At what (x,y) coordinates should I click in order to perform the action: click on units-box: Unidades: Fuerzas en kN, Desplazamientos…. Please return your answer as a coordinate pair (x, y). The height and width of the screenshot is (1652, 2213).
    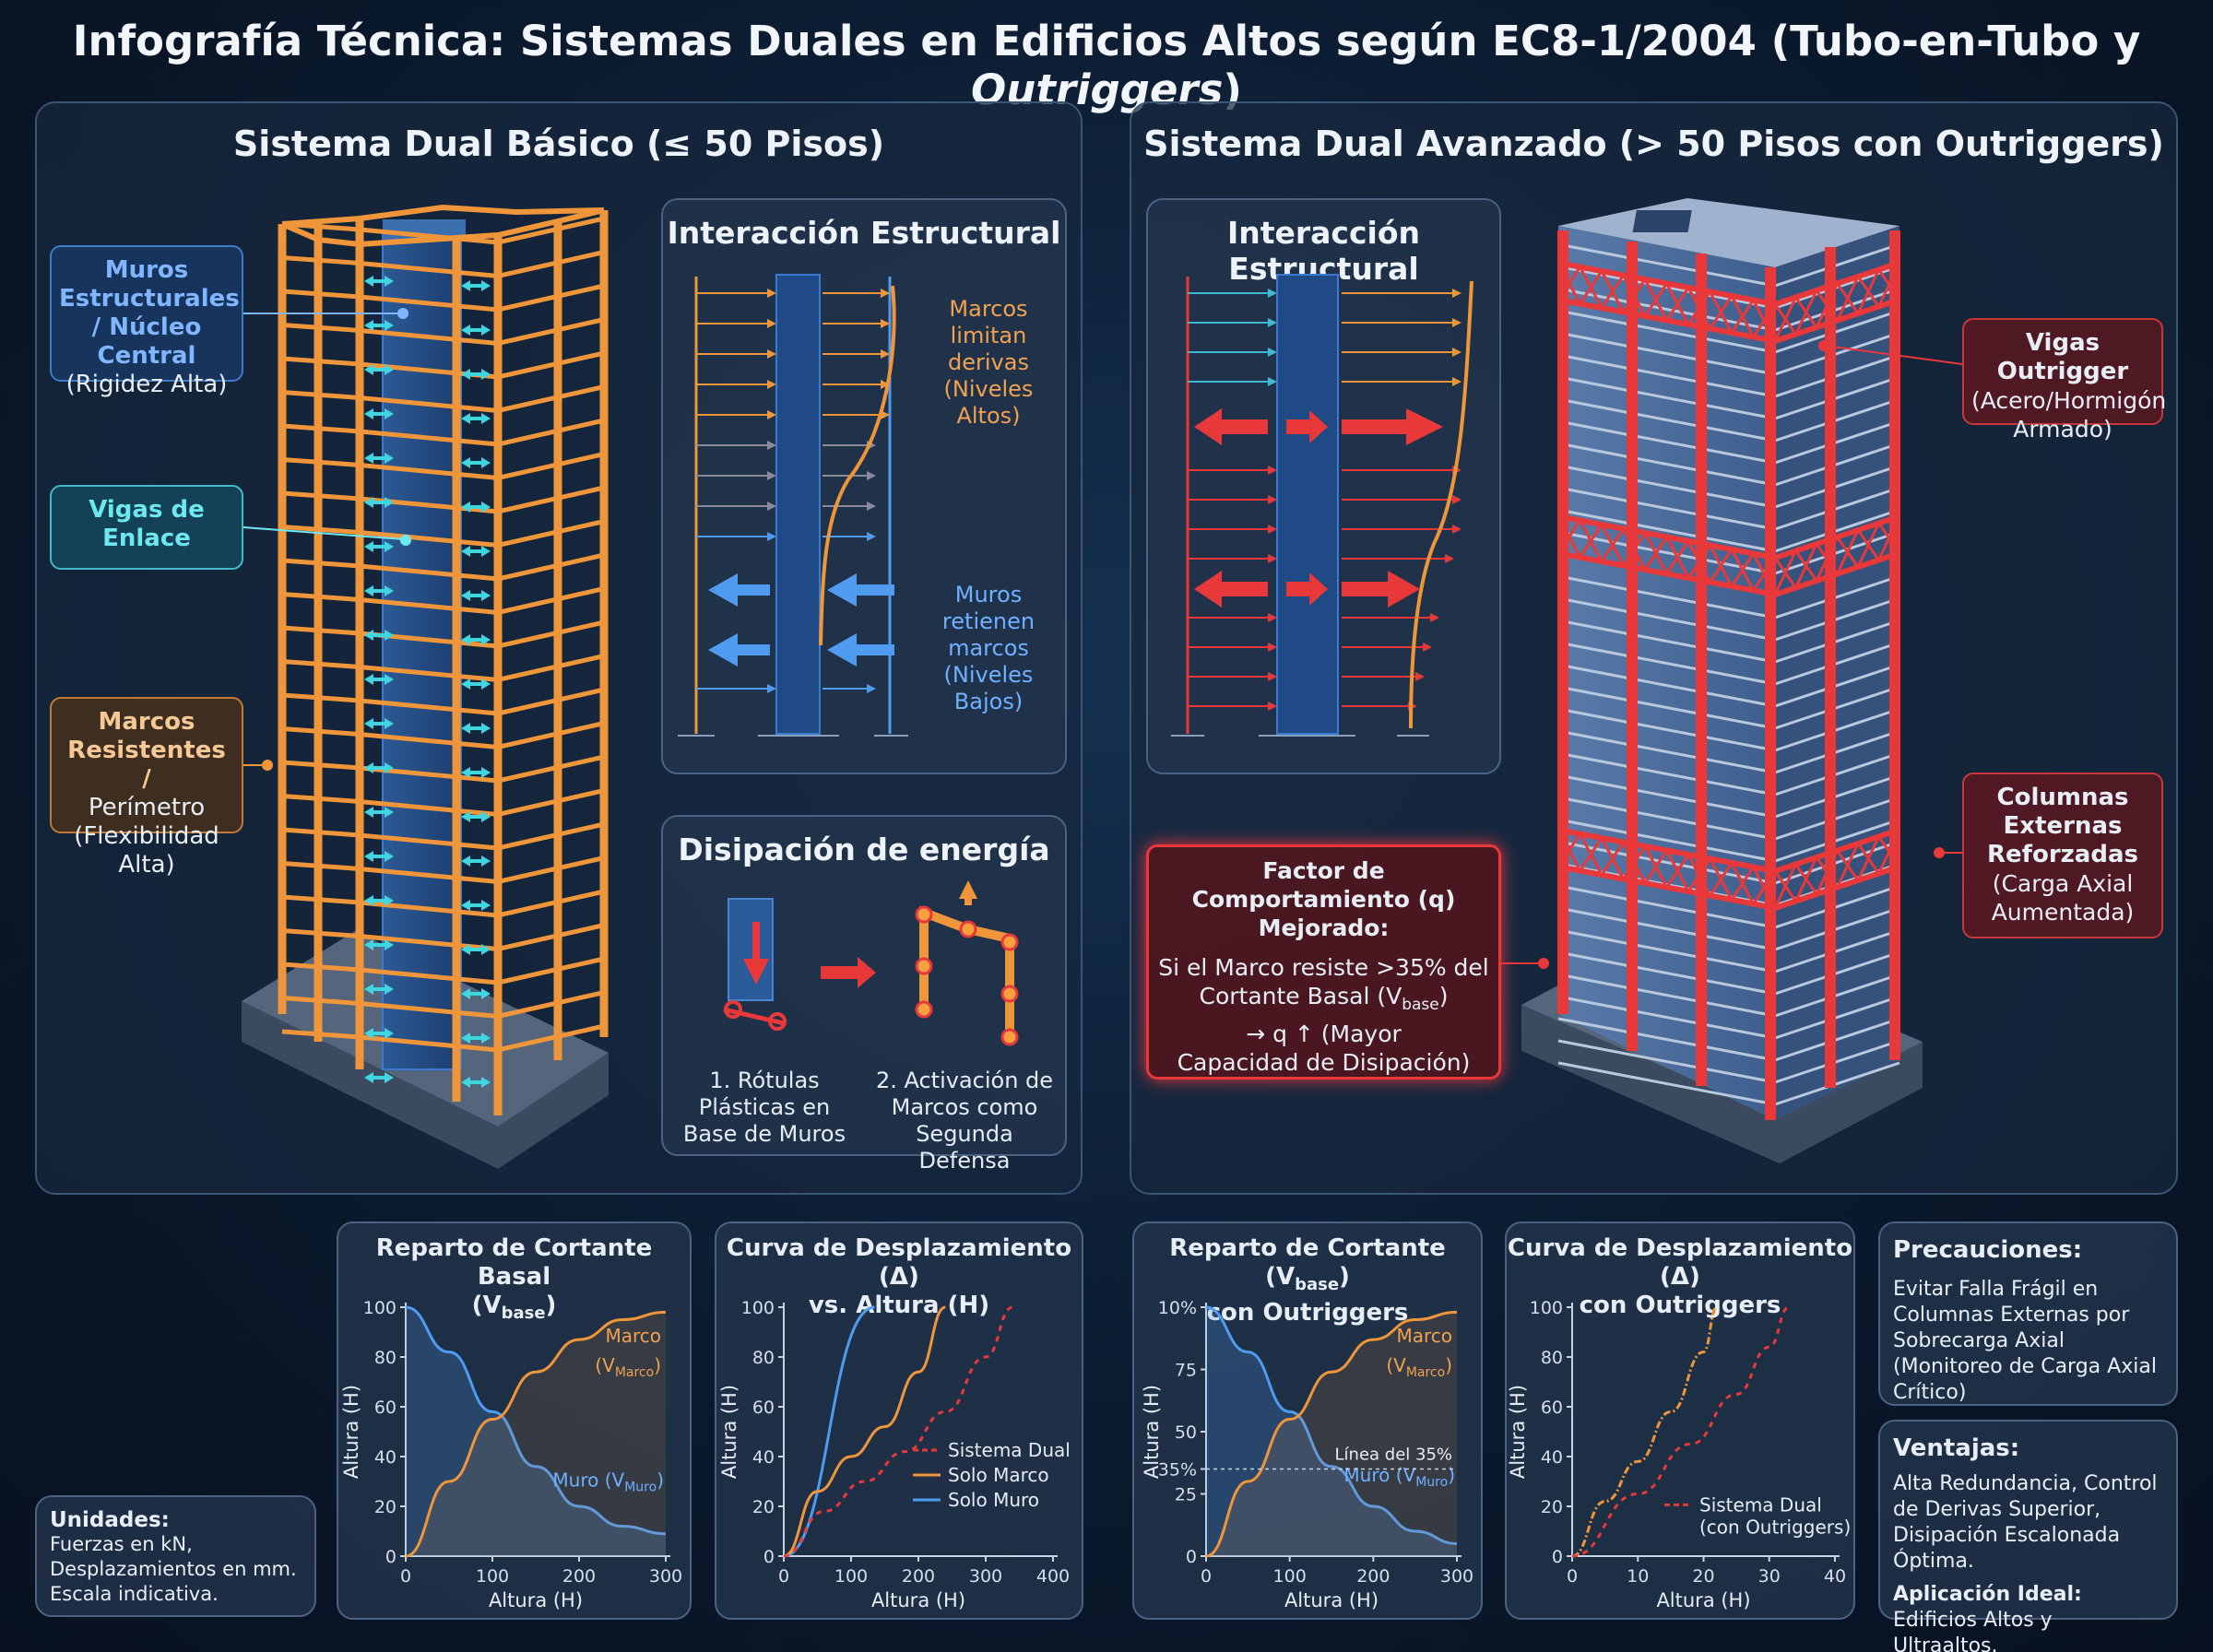
    Looking at the image, I should click on (175, 1556).